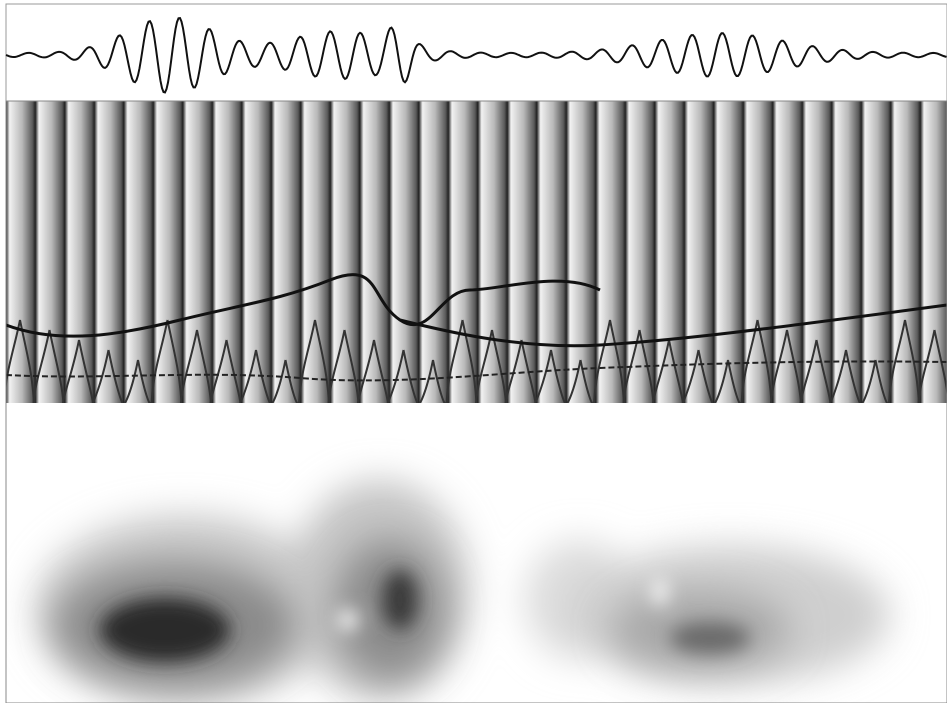 The image size is (947, 703). What do you see at coordinates (476, 310) in the screenshot?
I see `phase-ridge` at bounding box center [476, 310].